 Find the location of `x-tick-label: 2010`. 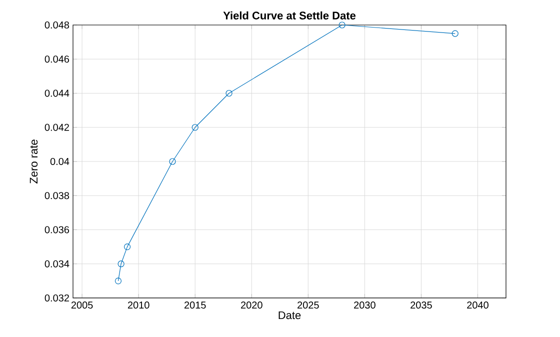

x-tick-label: 2010 is located at coordinates (139, 305).